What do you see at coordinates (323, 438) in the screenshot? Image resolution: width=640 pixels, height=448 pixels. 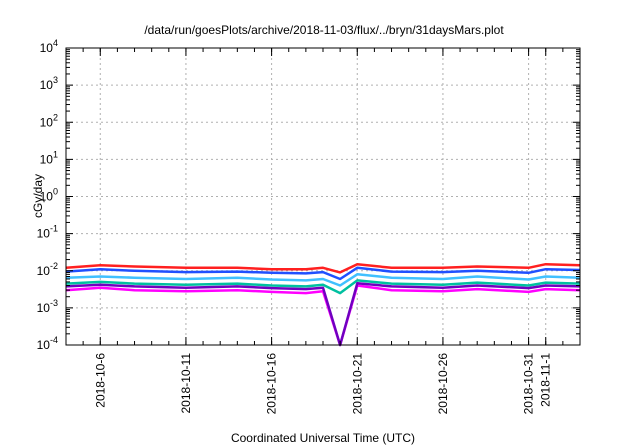 I see `x-axis-label: Coordinated Universal Time (UTC)` at bounding box center [323, 438].